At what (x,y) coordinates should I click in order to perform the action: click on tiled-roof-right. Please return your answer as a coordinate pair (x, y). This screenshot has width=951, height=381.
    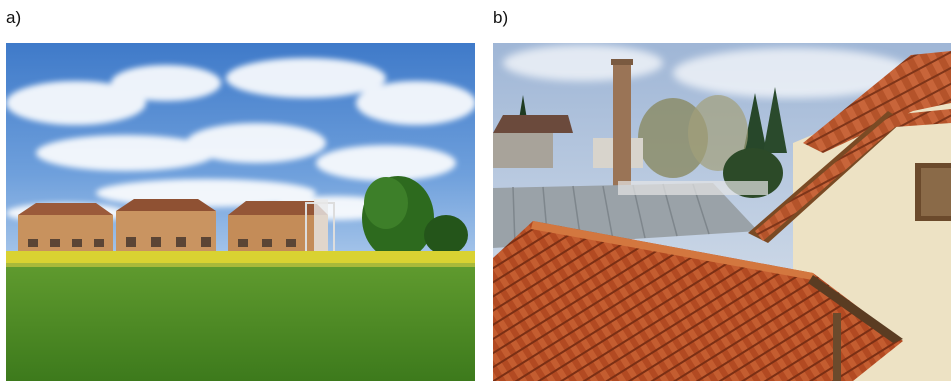
    Looking at the image, I should click on (877, 102).